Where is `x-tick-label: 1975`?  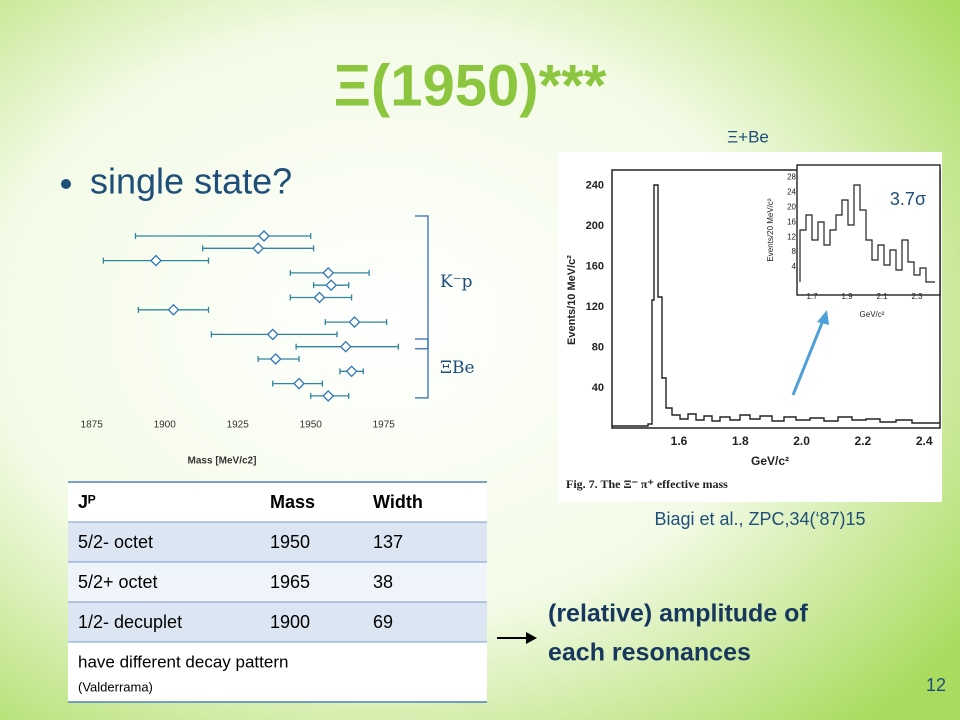 x-tick-label: 1975 is located at coordinates (384, 425).